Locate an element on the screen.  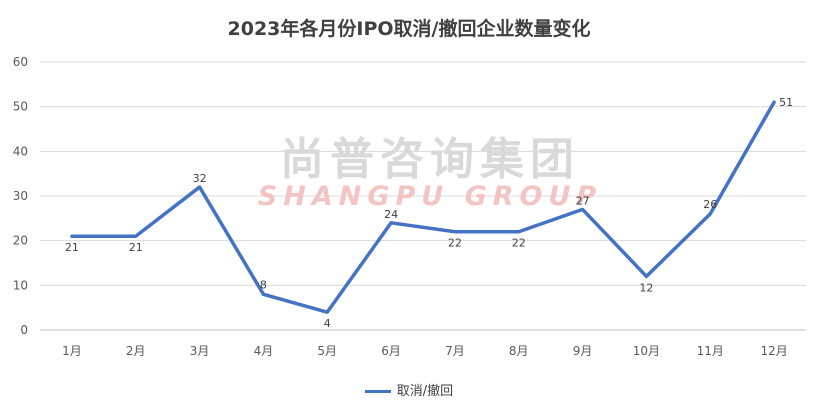
y-tick-label: 10 is located at coordinates (20, 285).